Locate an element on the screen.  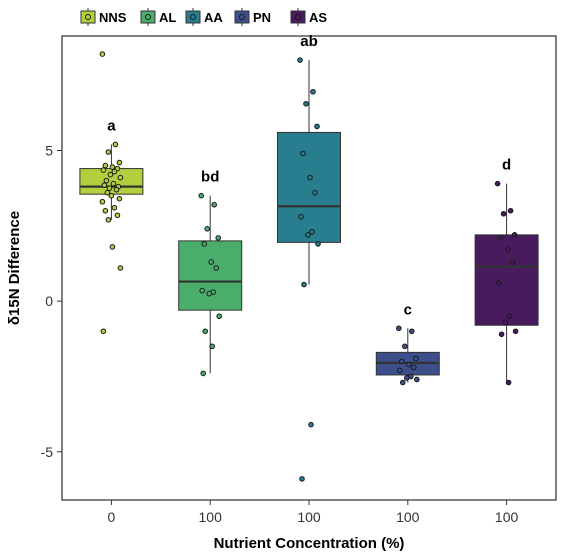
box-group-al: bd is located at coordinates (210, 273).